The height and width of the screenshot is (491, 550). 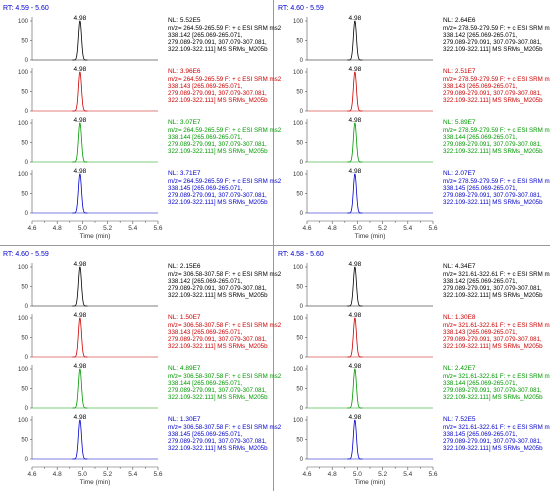 I want to click on x-tick-label: 5.4, so click(x=132, y=474).